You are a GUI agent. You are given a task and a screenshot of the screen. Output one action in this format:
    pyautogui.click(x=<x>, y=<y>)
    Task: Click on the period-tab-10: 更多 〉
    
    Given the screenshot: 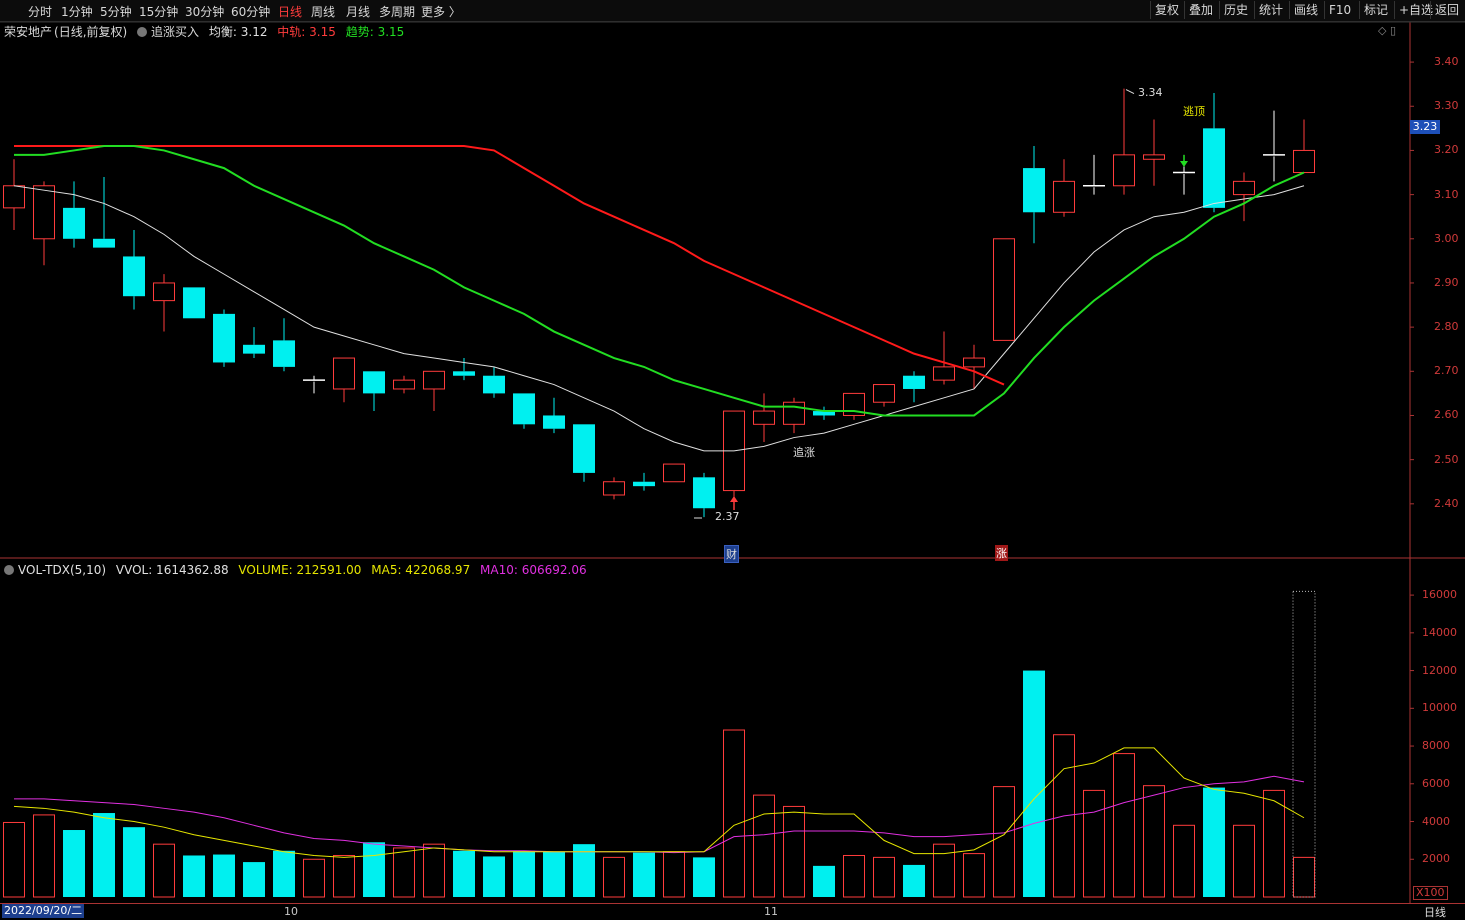 What is the action you would take?
    pyautogui.click(x=441, y=12)
    